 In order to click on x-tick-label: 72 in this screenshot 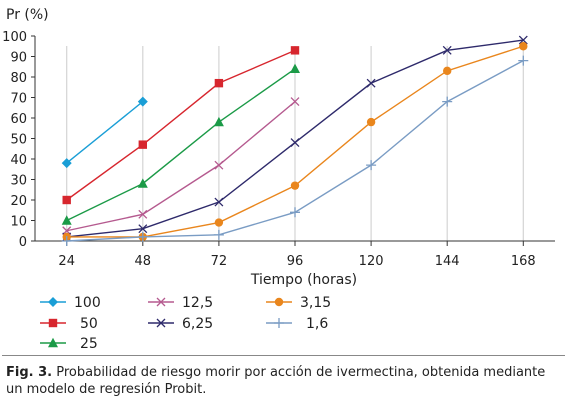, I will do `click(219, 261)`.